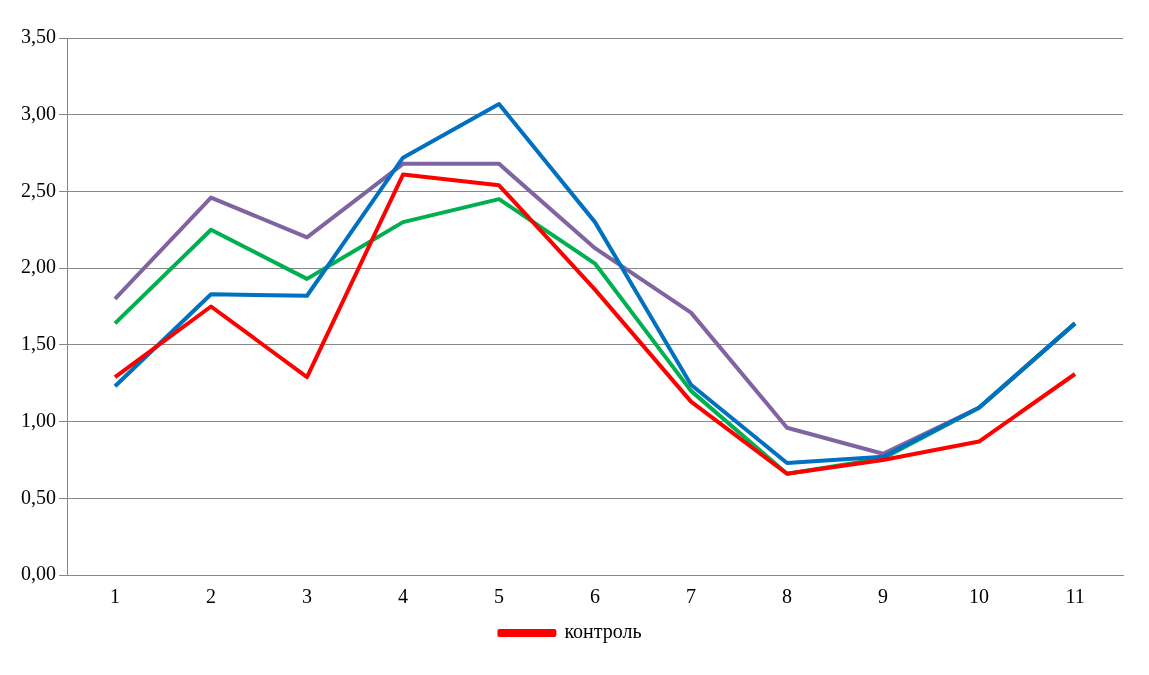 This screenshot has height=675, width=1149. I want to click on x-tick-label: 3, so click(307, 596).